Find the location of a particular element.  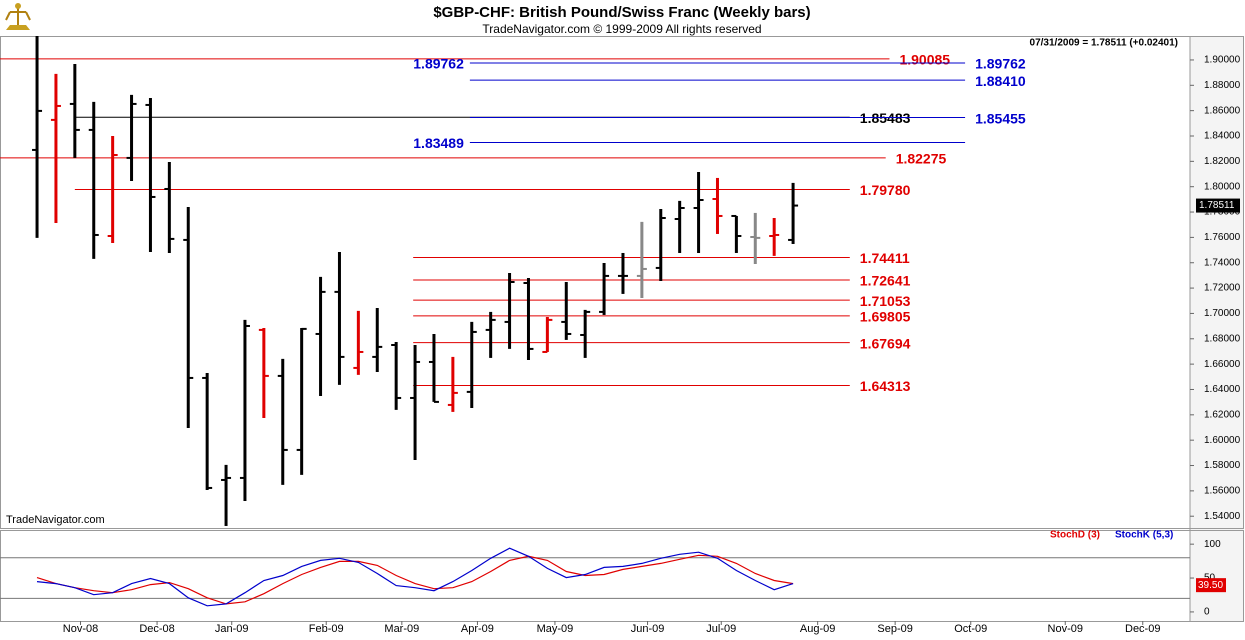

y-tick-label: 1.54000 is located at coordinates (1222, 516).